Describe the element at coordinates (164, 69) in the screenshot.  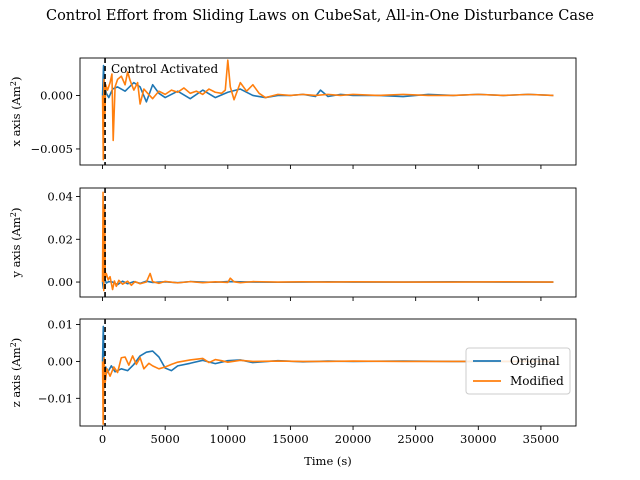
I see `control-activated-annotation: Control Activated` at that location.